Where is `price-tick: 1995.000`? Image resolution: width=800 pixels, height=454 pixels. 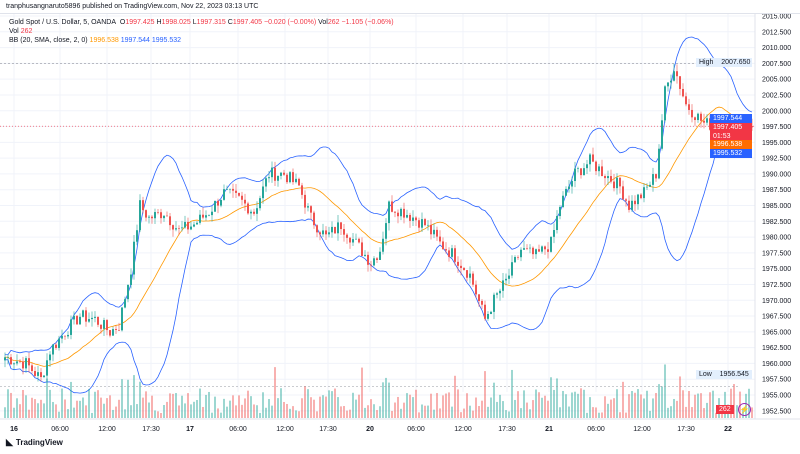
price-tick: 1995.000 is located at coordinates (776, 143).